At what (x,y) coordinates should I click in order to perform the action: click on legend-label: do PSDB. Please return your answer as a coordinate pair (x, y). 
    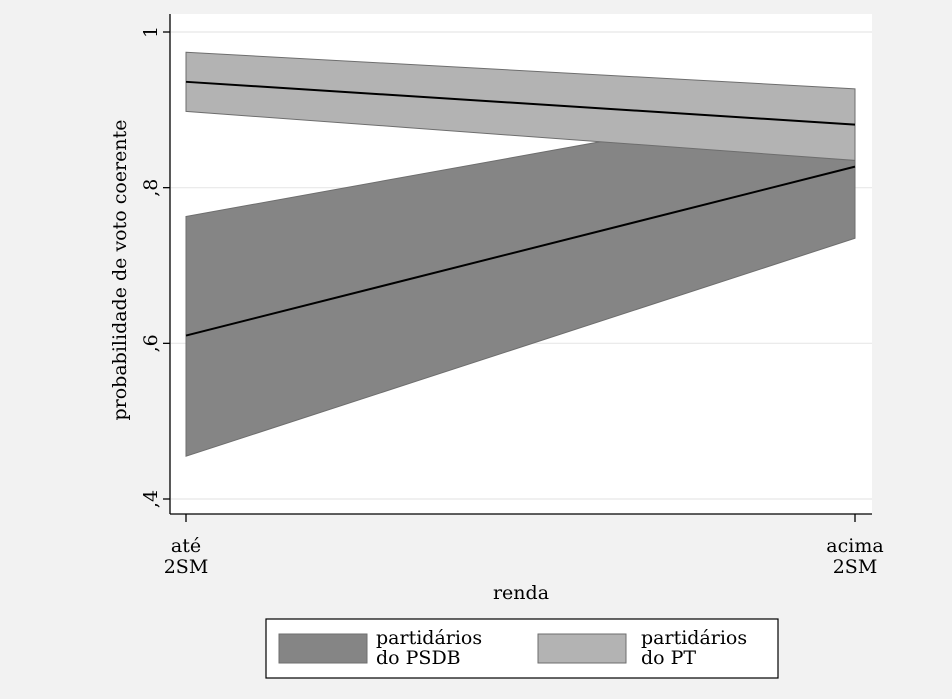
    Looking at the image, I should click on (418, 658).